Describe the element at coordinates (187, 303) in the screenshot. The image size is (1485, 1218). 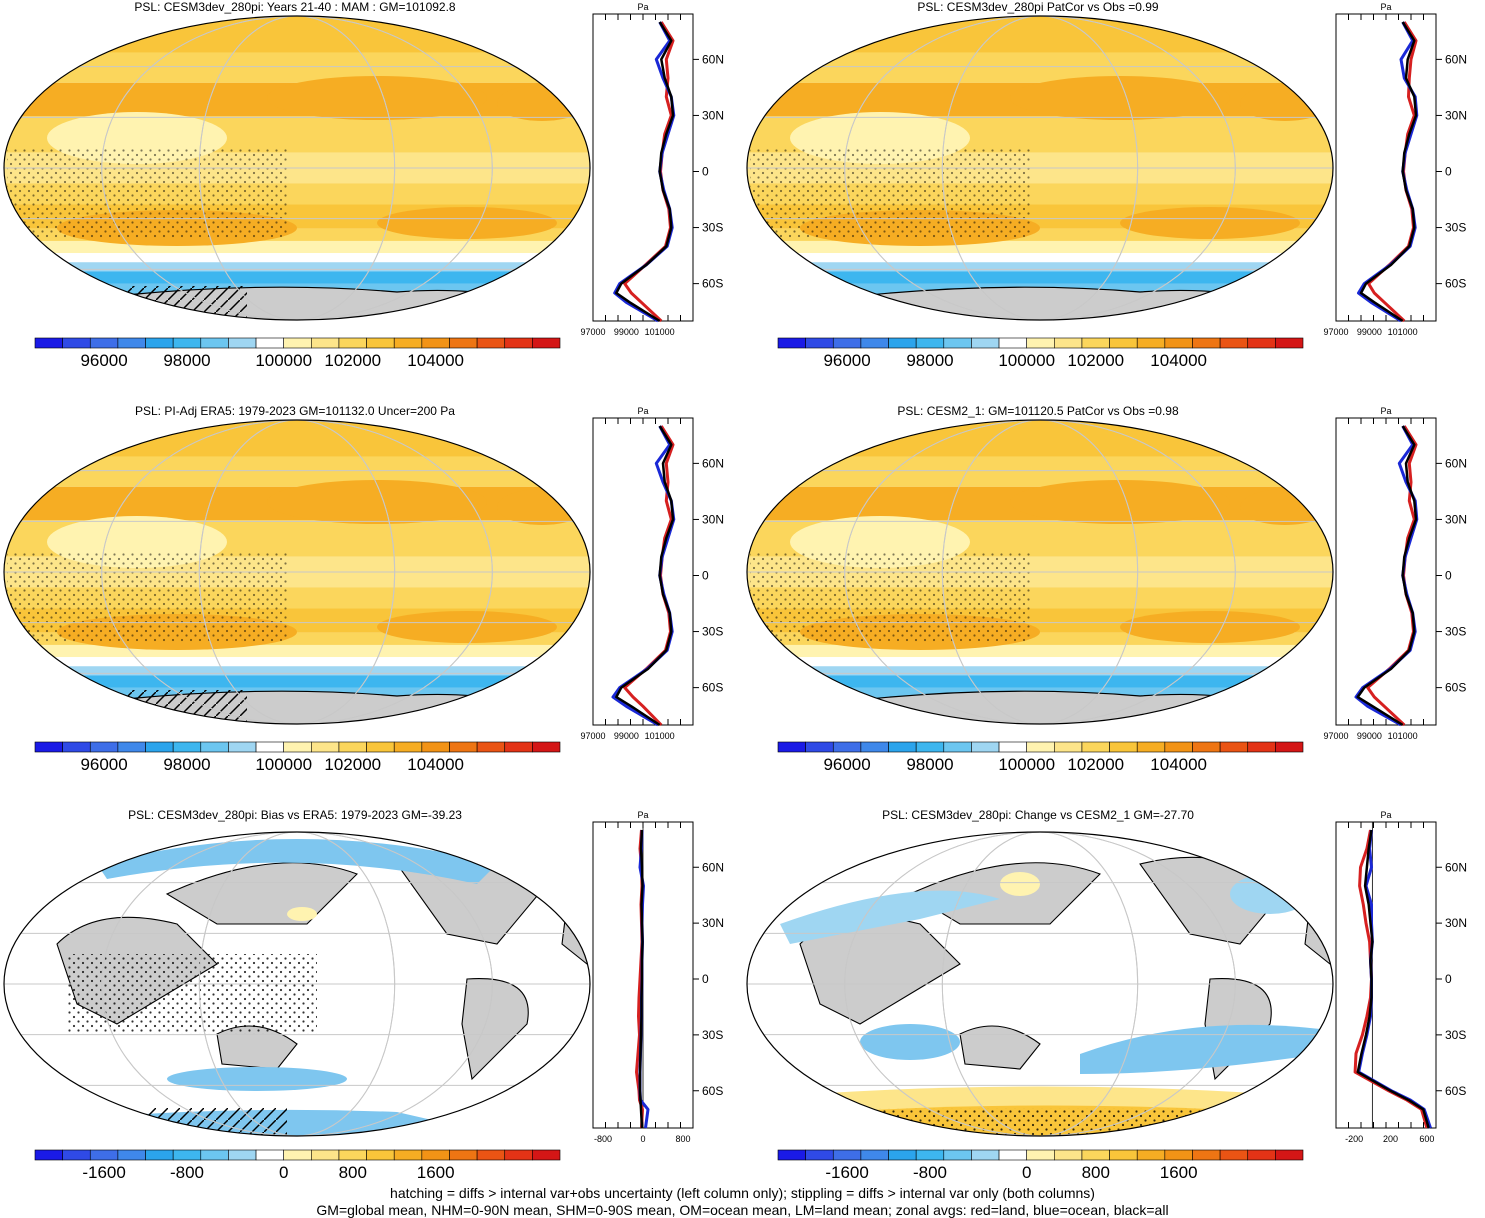
I see `hatching` at that location.